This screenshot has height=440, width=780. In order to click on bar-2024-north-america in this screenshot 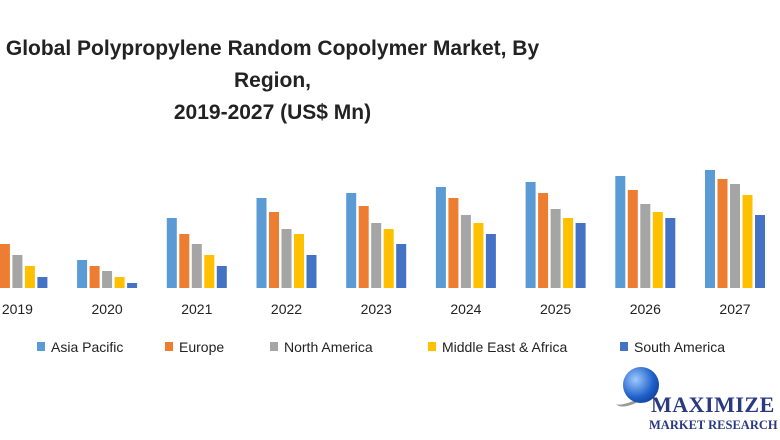, I will do `click(465, 251)`.